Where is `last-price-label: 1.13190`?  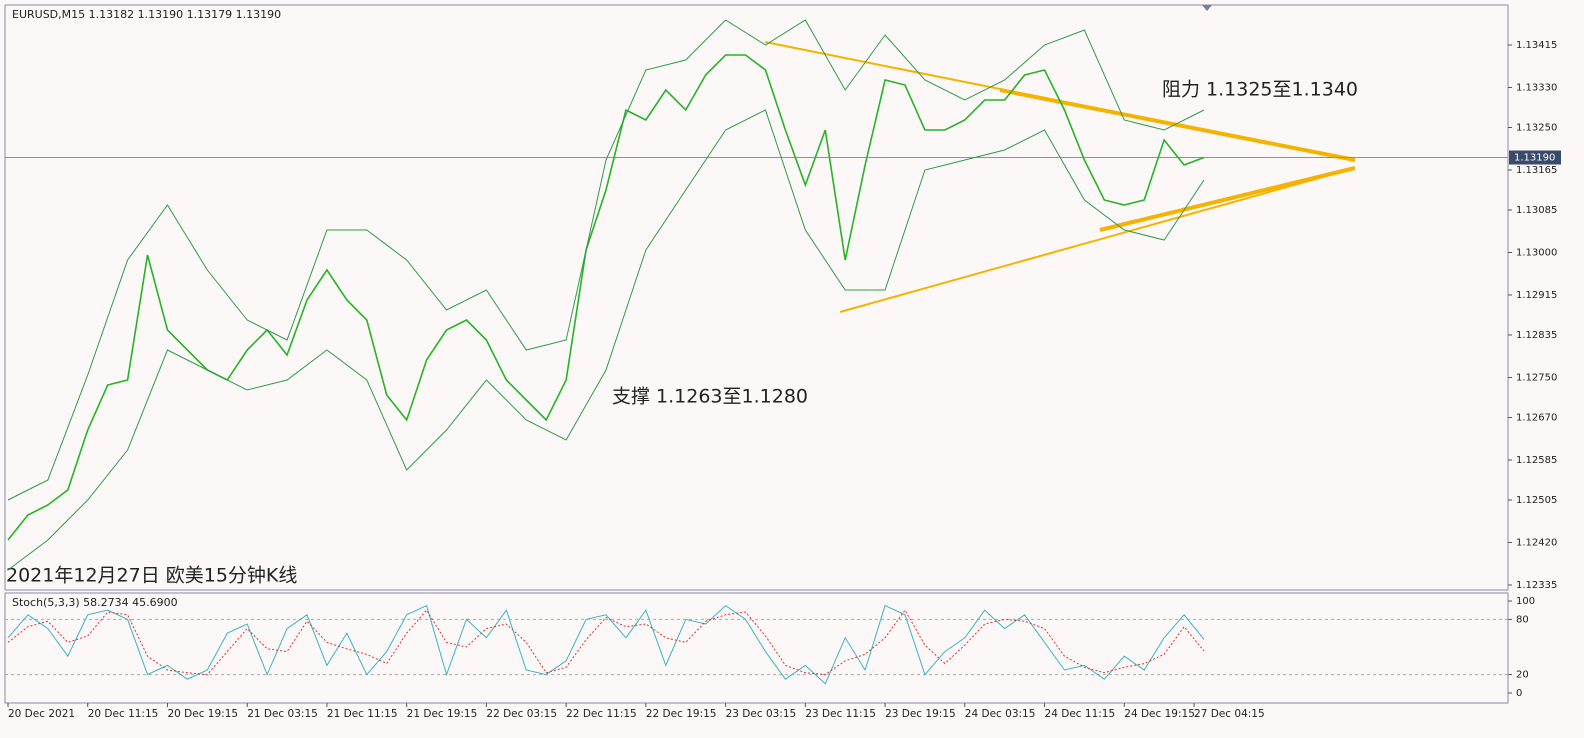
last-price-label: 1.13190 is located at coordinates (1534, 158).